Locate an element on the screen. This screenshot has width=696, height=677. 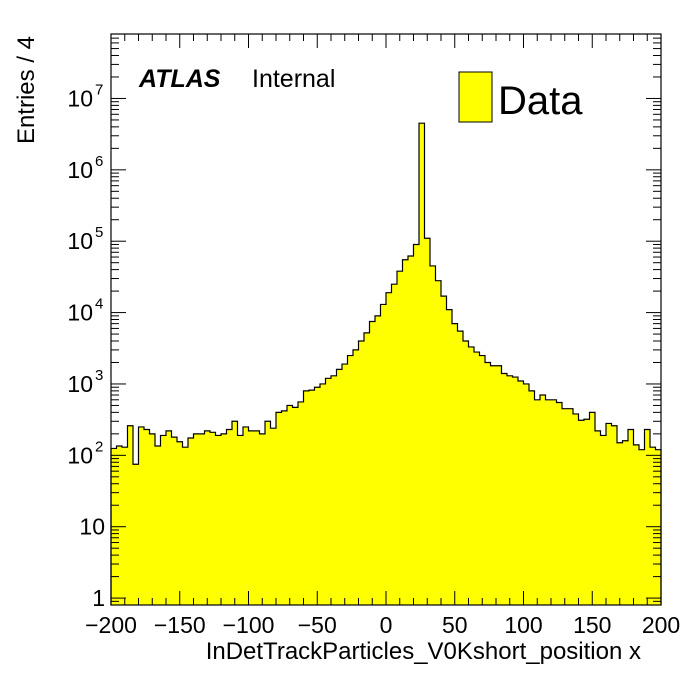
x-tick-label: −100 is located at coordinates (249, 625).